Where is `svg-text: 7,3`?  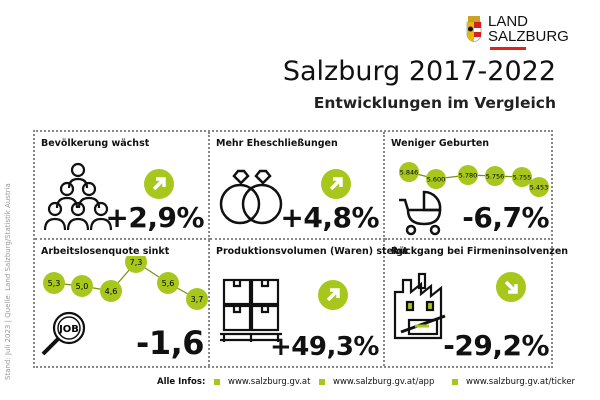 svg-text: 7,3 is located at coordinates (136, 262).